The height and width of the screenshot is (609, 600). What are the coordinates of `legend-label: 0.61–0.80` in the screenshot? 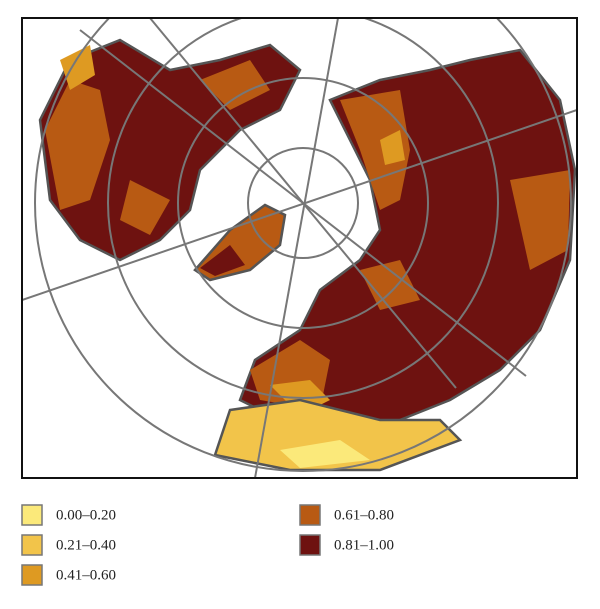 It's located at (364, 515).